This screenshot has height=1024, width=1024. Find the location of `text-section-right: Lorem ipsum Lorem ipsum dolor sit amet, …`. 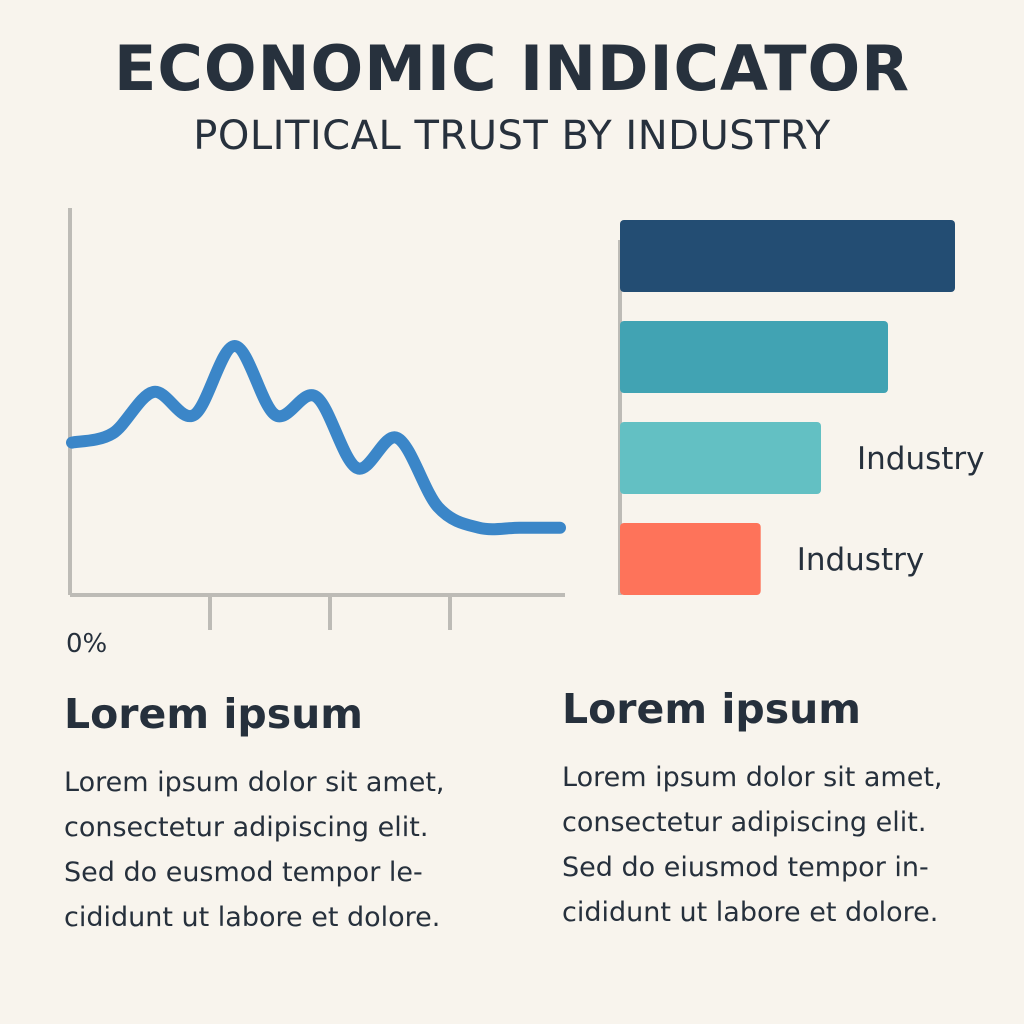

text-section-right: Lorem ipsum Lorem ipsum dolor sit amet, … is located at coordinates (772, 810).